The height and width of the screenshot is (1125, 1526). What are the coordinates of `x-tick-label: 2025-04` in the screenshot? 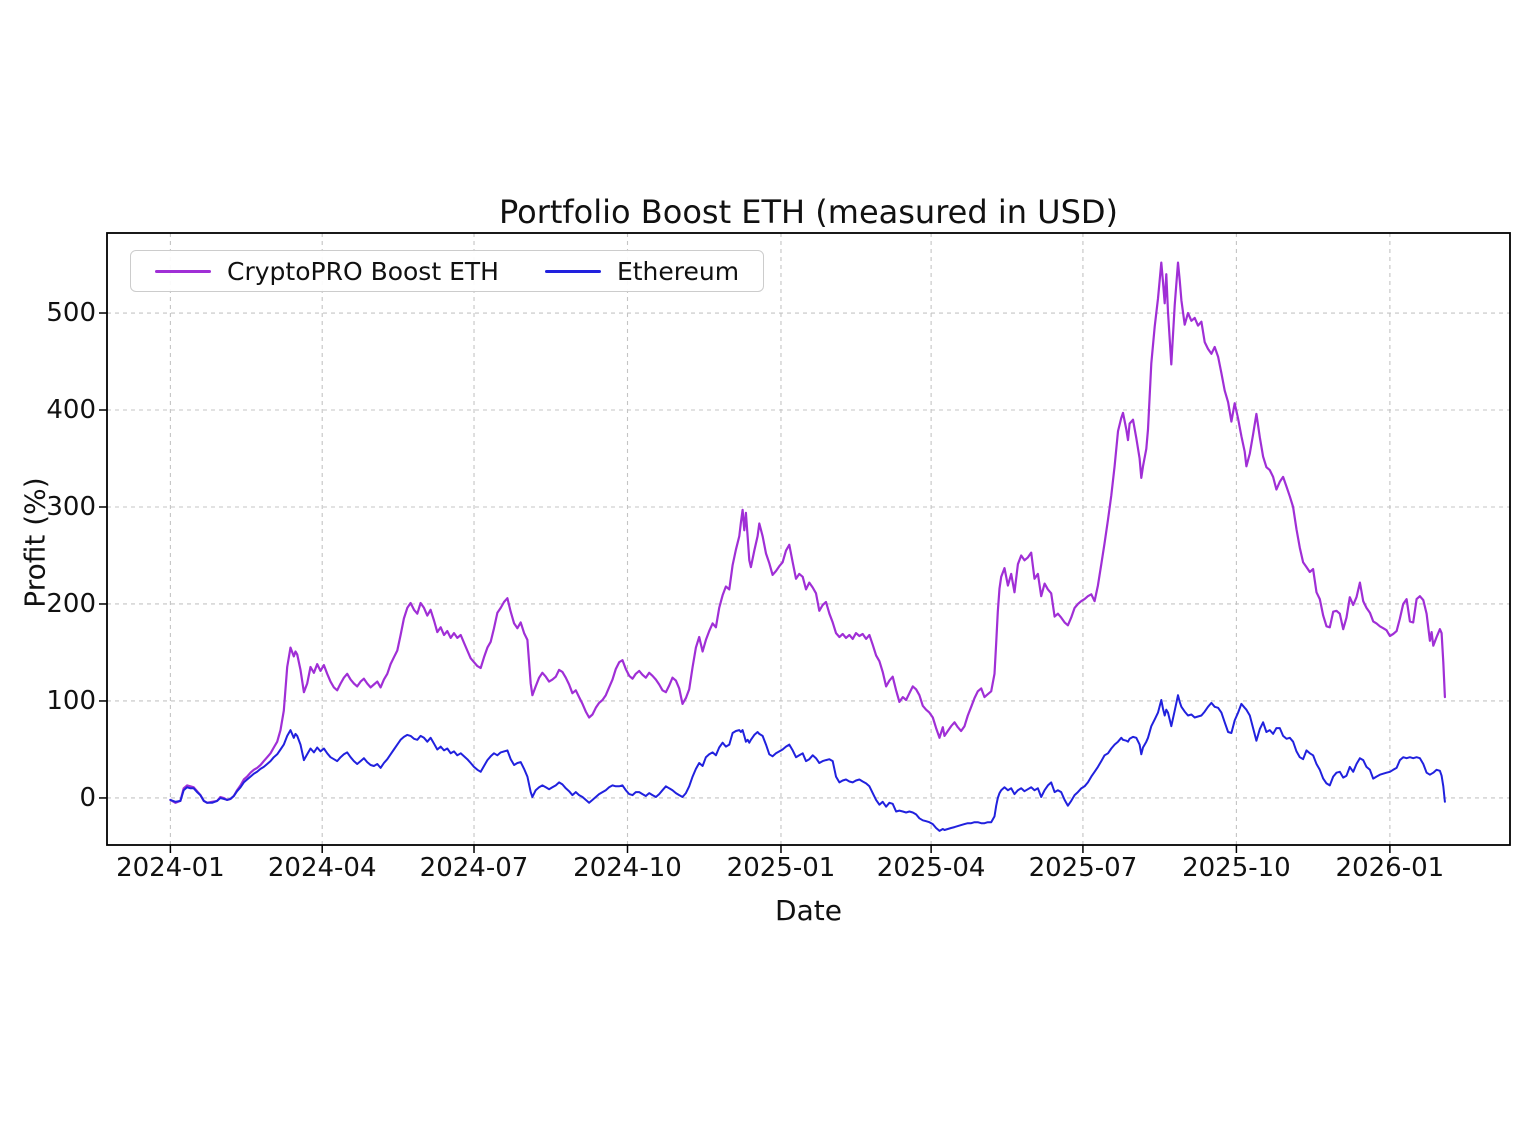 It's located at (931, 868).